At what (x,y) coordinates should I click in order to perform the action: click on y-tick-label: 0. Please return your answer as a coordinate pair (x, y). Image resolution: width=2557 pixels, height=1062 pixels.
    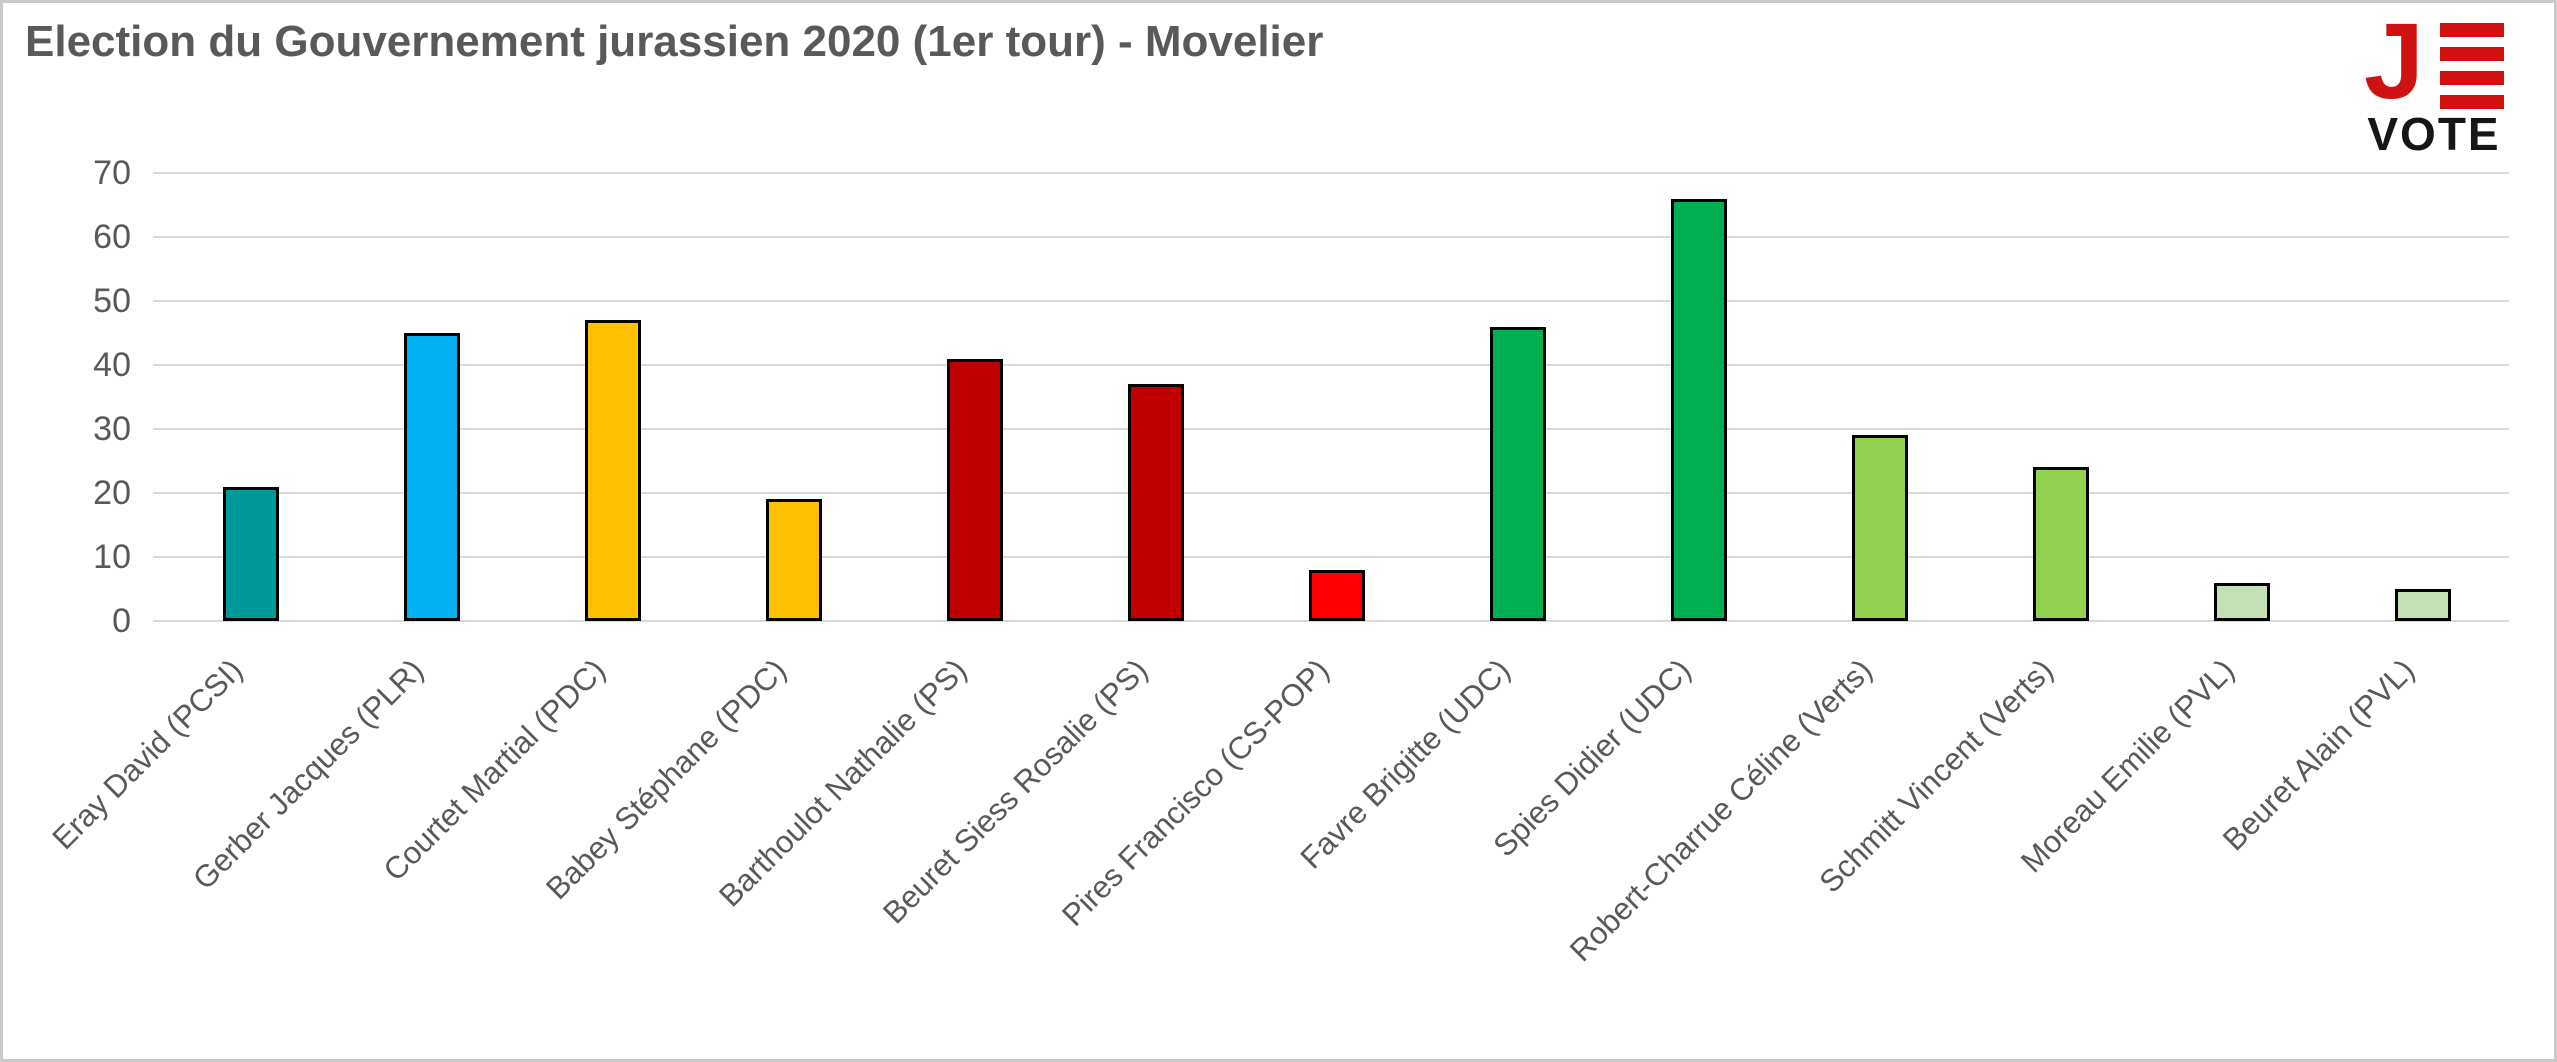
    Looking at the image, I should click on (121, 621).